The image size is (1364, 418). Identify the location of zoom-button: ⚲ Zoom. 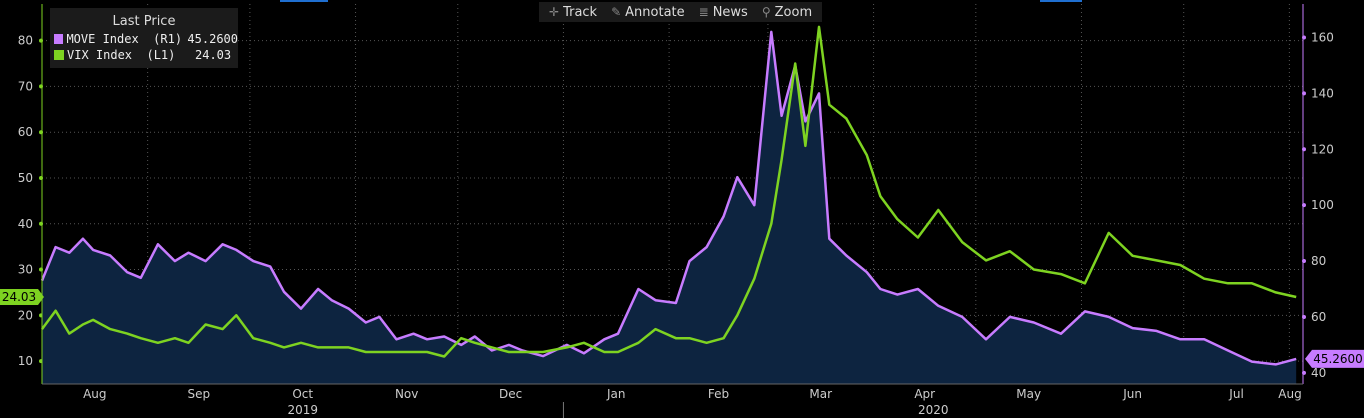
(787, 12).